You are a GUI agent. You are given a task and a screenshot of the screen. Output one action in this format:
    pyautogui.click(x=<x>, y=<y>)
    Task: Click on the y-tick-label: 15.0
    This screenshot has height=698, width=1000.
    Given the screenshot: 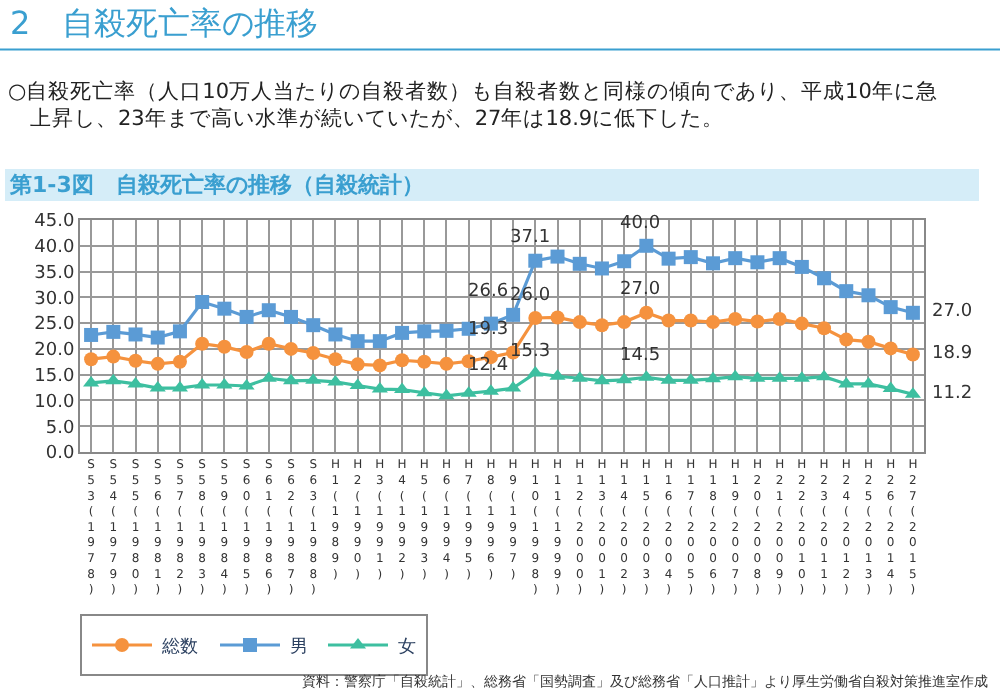 What is the action you would take?
    pyautogui.click(x=54, y=376)
    